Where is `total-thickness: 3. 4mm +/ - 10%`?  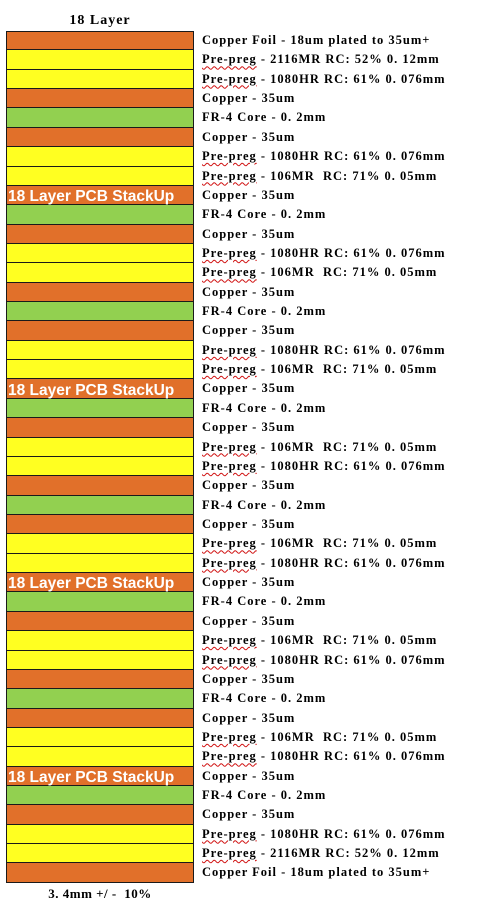 total-thickness: 3. 4mm +/ - 10% is located at coordinates (100, 893).